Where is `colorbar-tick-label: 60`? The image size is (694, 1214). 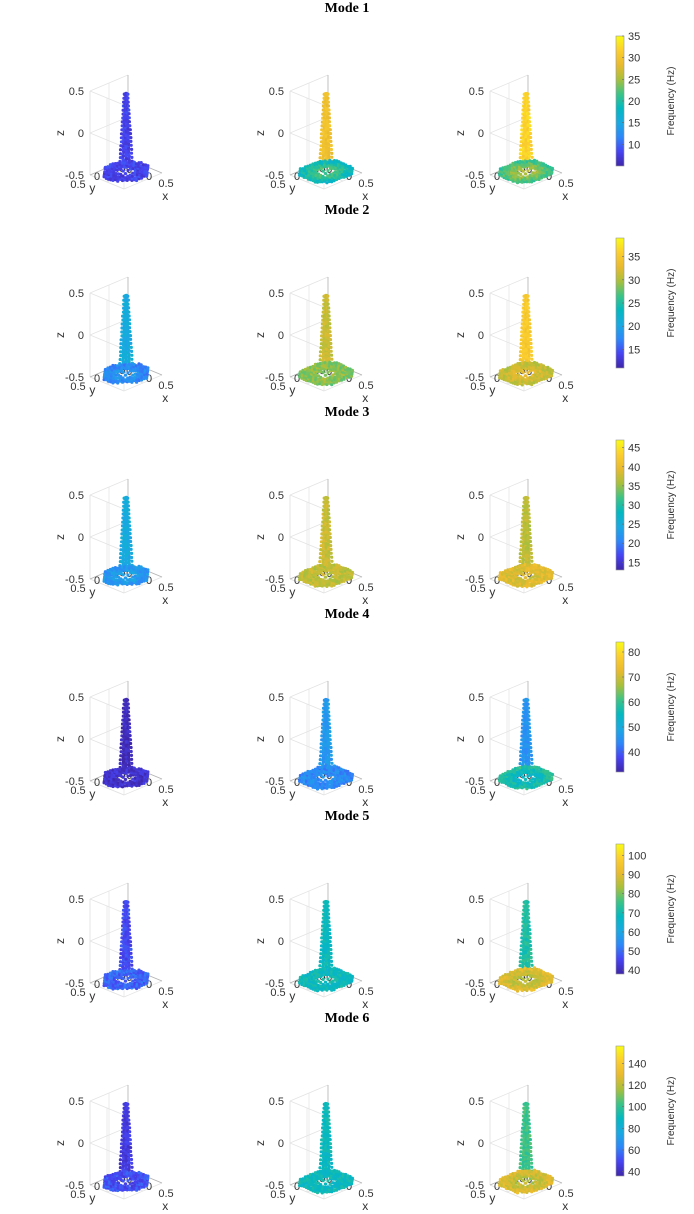 colorbar-tick-label: 60 is located at coordinates (634, 703).